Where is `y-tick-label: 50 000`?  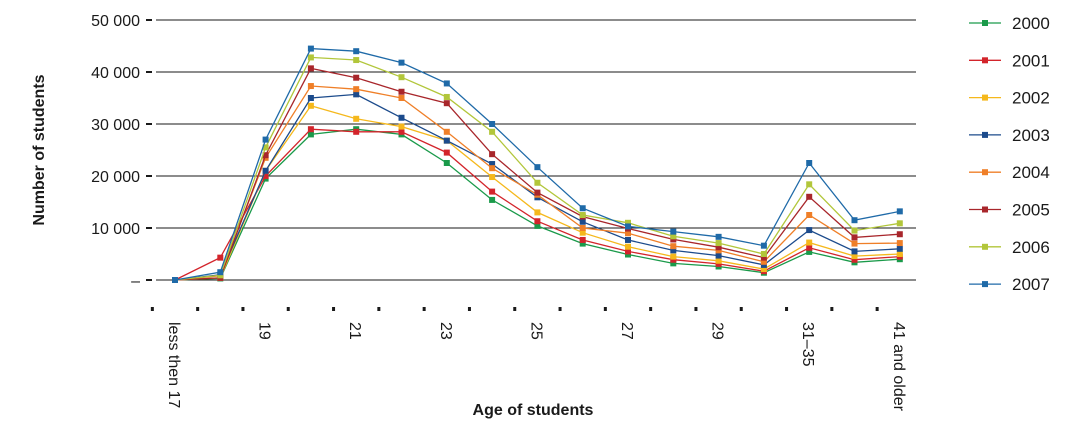
y-tick-label: 50 000 is located at coordinates (115, 21).